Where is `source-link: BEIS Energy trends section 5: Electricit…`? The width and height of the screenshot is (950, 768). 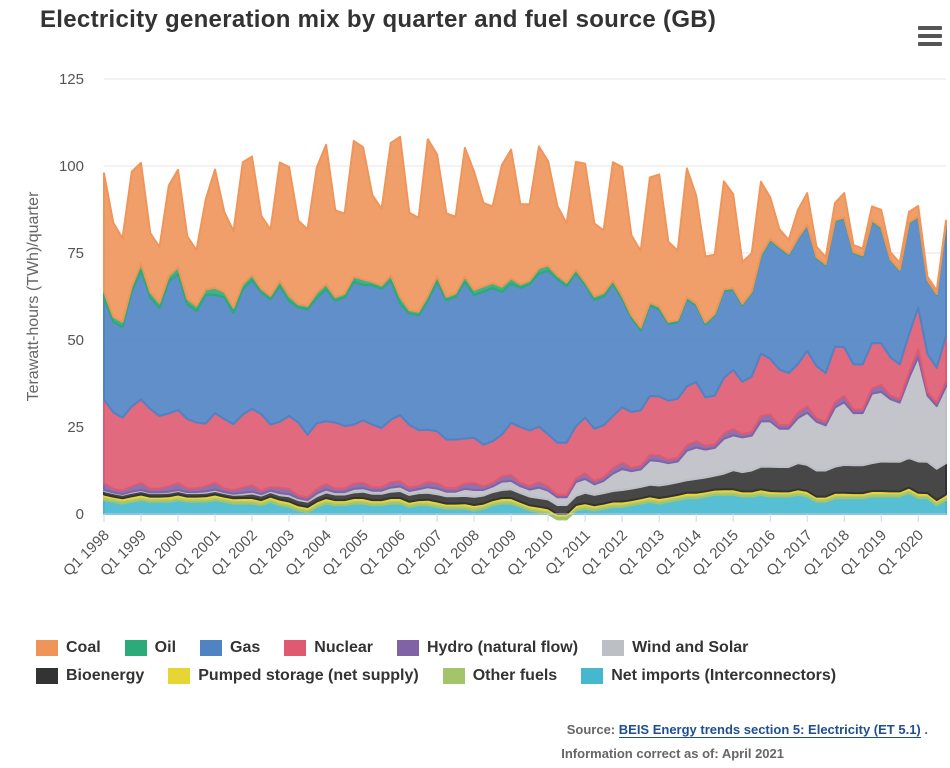 source-link: BEIS Energy trends section 5: Electricit… is located at coordinates (769, 730).